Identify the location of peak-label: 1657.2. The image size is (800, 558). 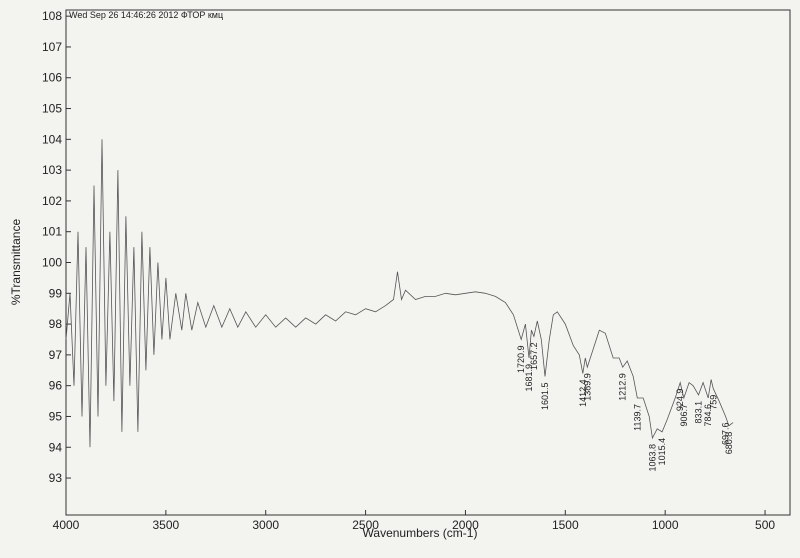
(534, 356).